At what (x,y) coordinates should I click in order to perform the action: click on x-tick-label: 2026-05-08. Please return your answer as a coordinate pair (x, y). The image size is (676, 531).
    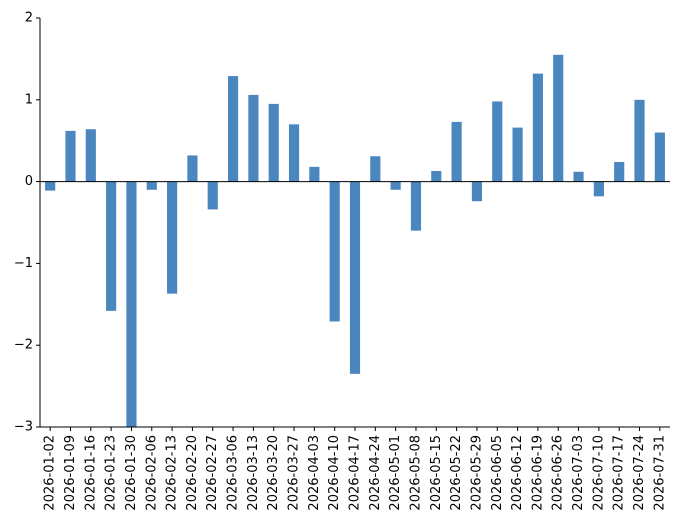
    Looking at the image, I should click on (415, 473).